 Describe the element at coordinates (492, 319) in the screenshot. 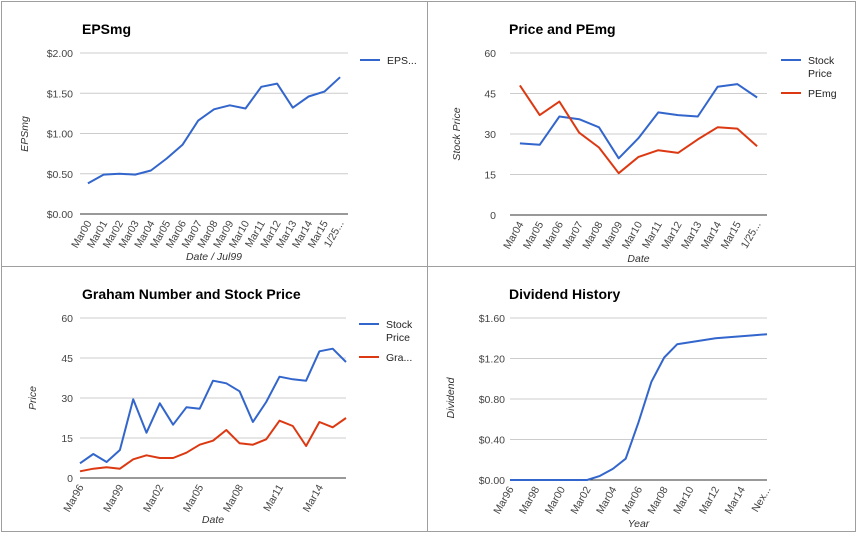

I see `y-tick-label: $1.60` at that location.